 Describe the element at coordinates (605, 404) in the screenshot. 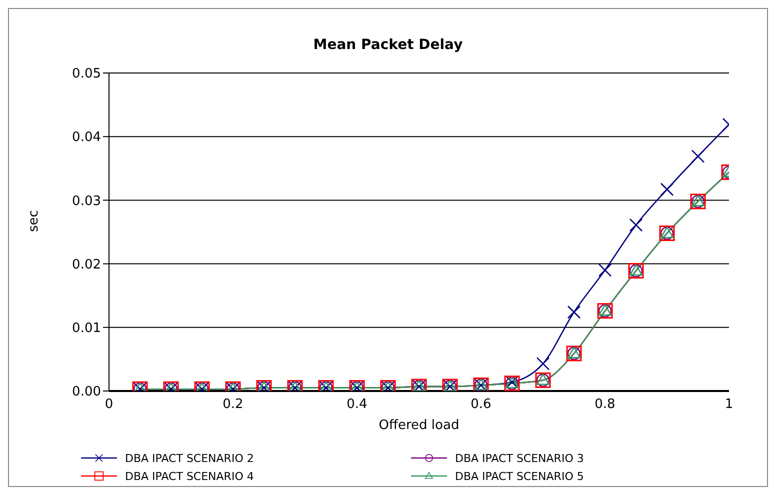

I see `x-tick-label: 0.8` at that location.